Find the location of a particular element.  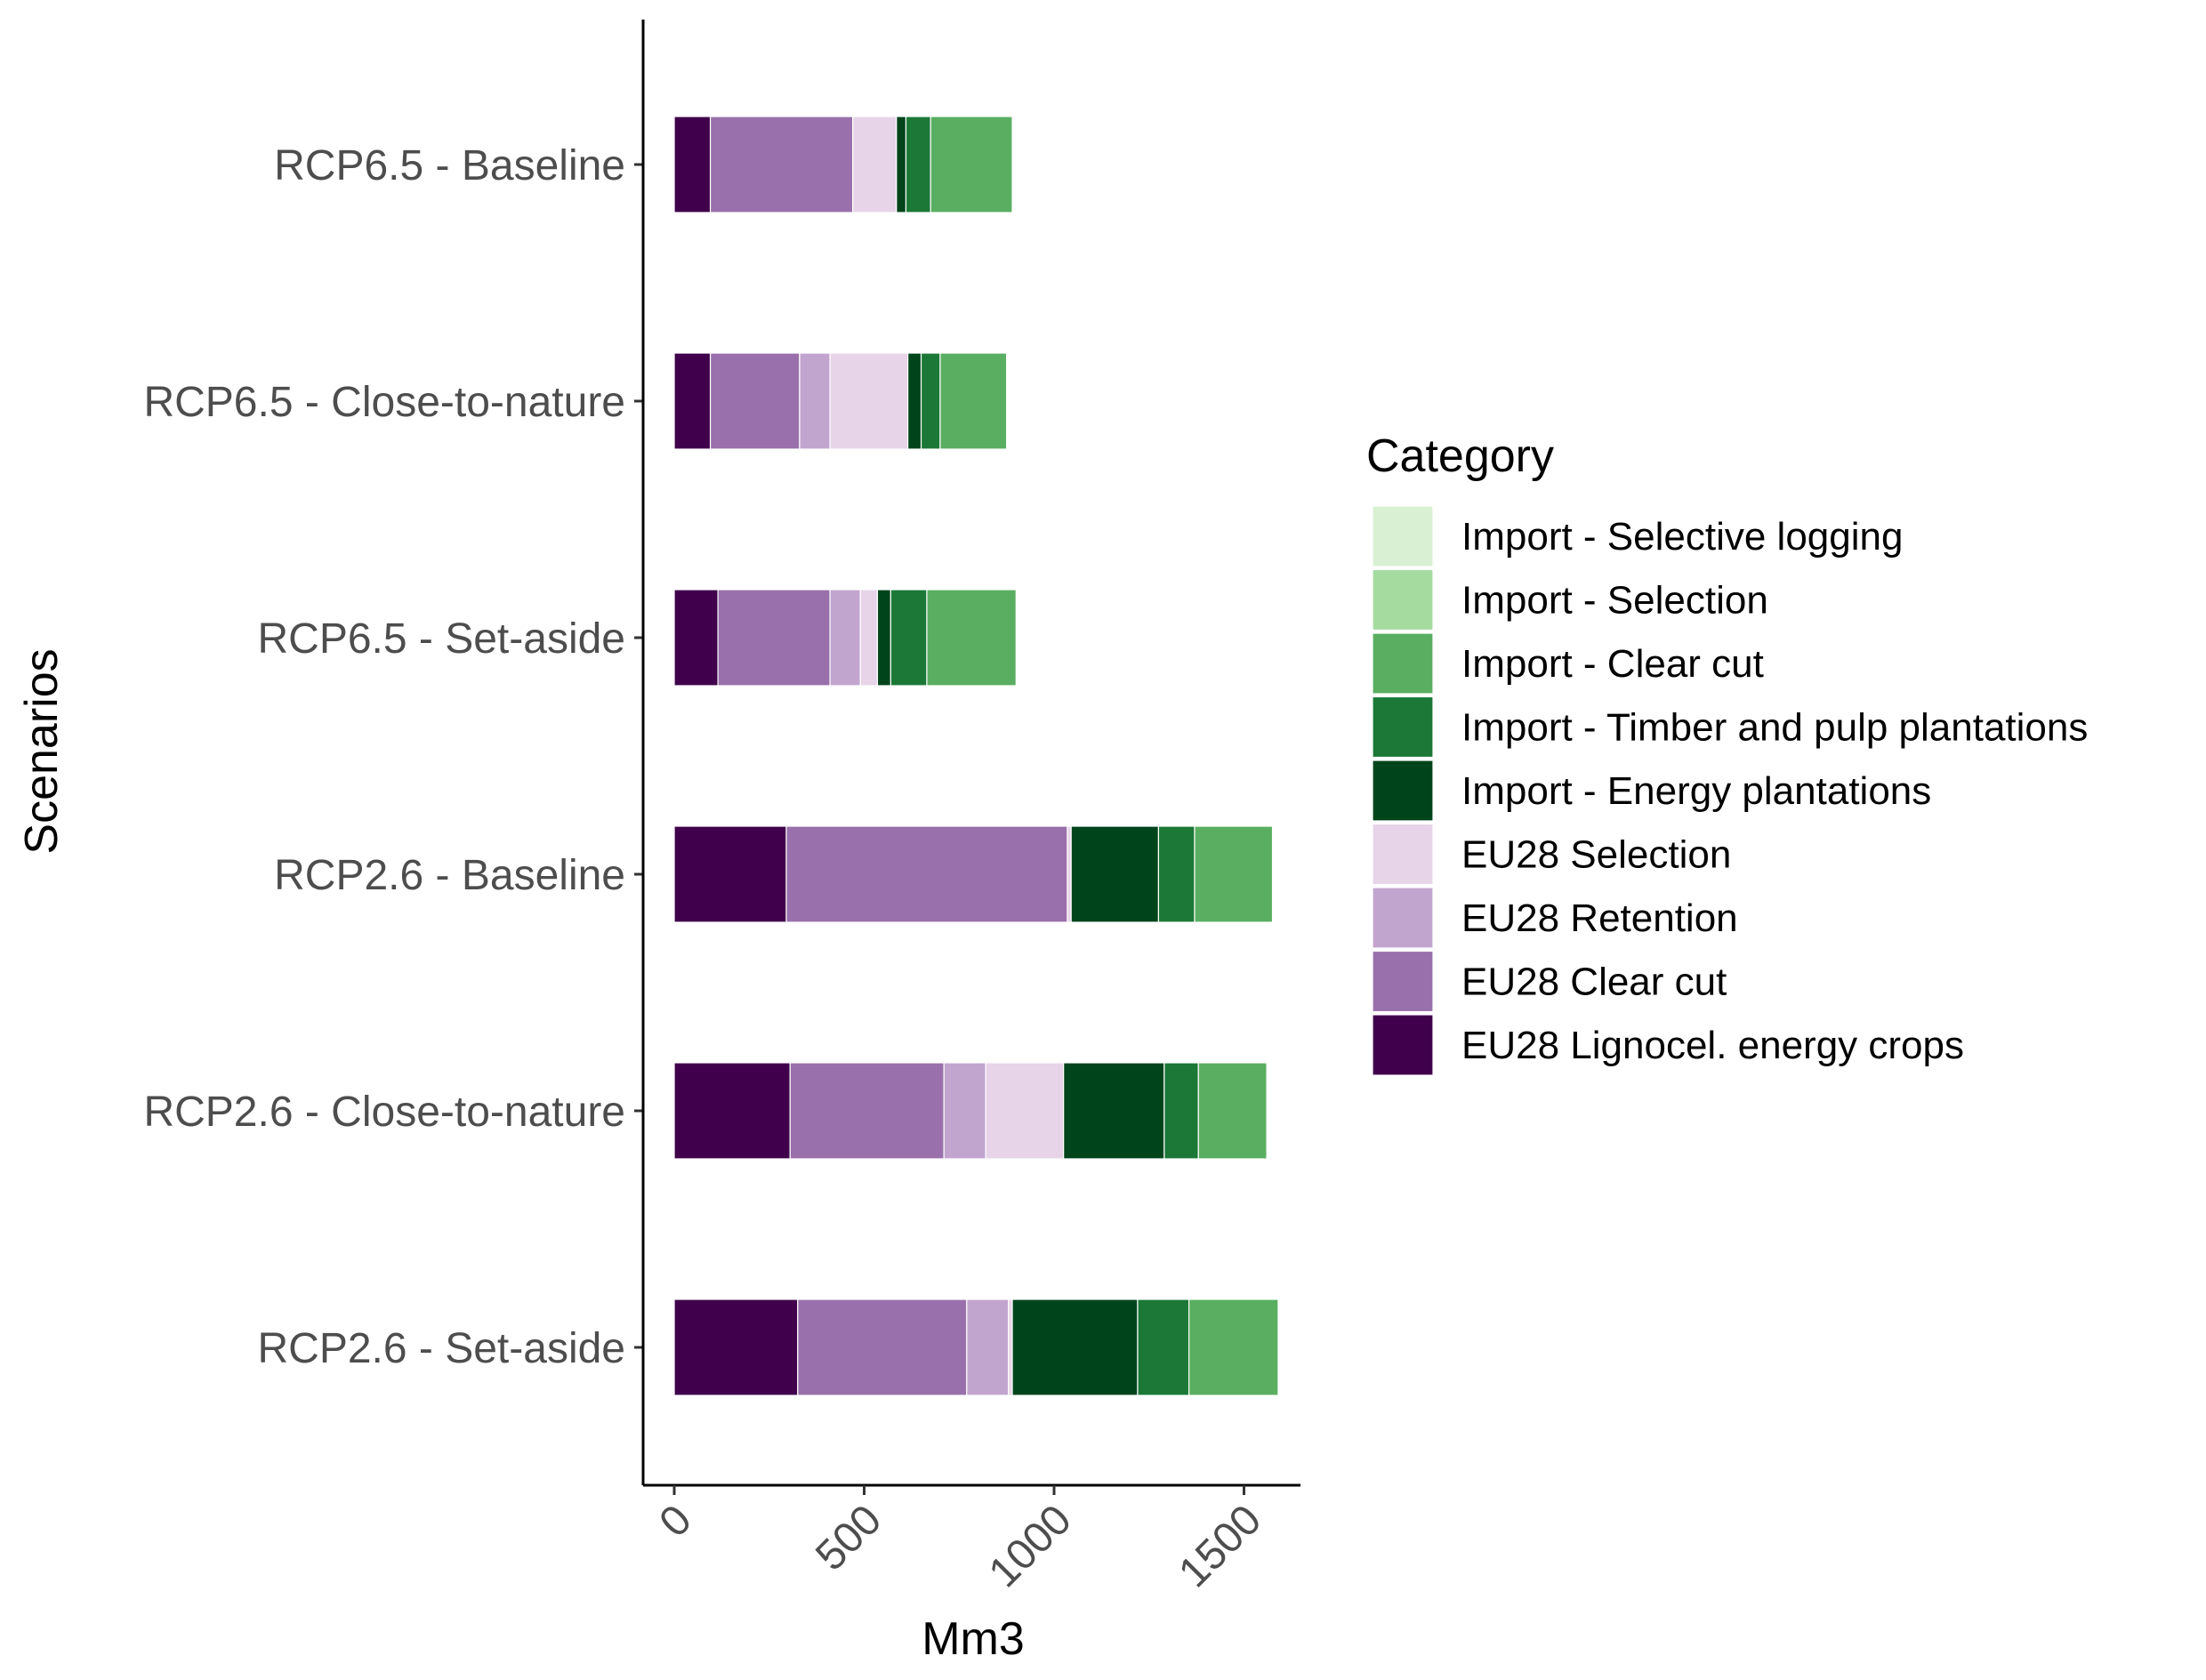

x-tick-label: 0 is located at coordinates (675, 1521).